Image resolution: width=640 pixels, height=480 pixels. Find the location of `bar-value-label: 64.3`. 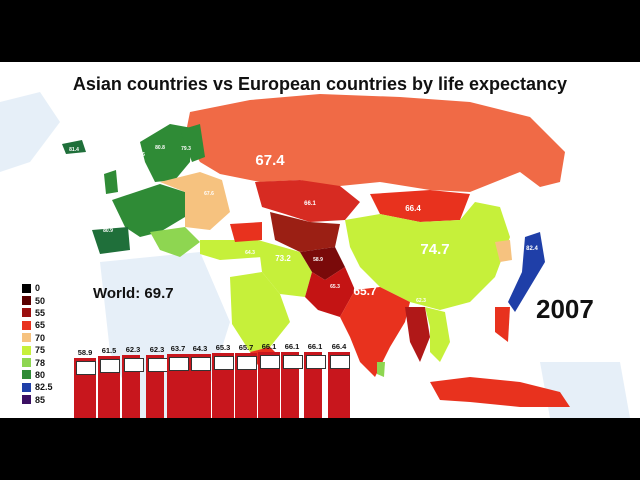

bar-value-label: 64.3 is located at coordinates (200, 348).